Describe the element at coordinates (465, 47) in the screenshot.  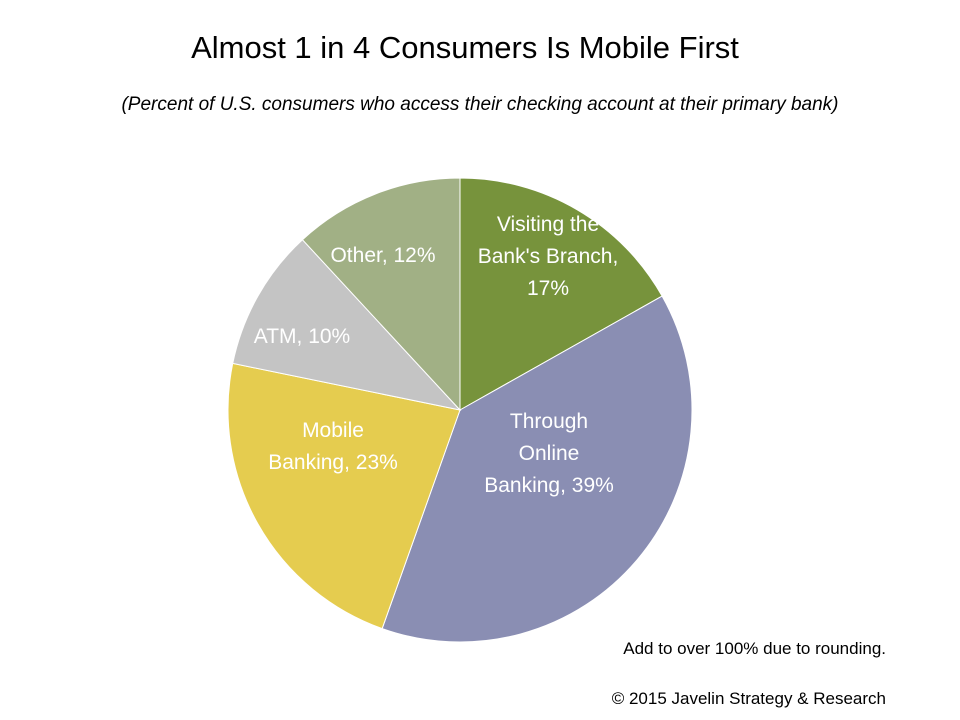
I see `chart-title: Almost 1 in 4 Consumers Is Mobile First` at that location.